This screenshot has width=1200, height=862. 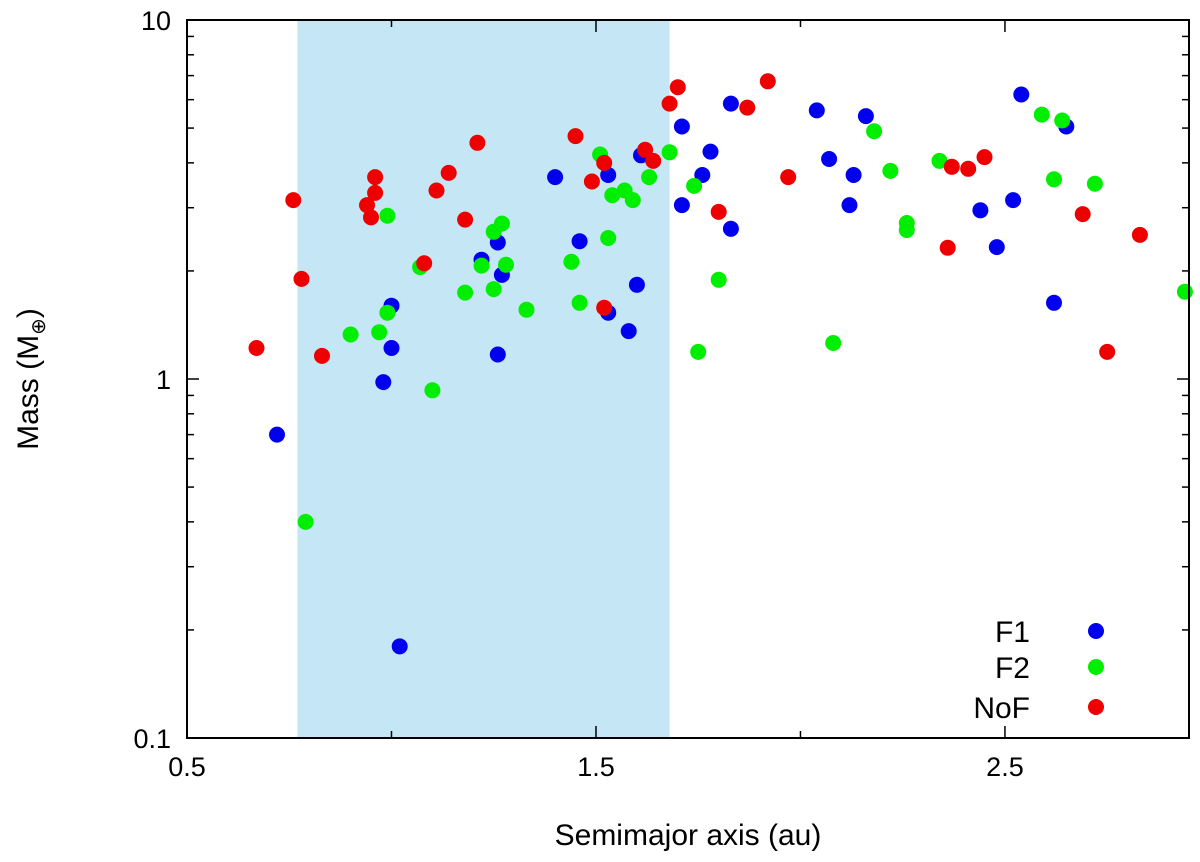 What do you see at coordinates (1001, 708) in the screenshot?
I see `legend-label-nof: NoF` at bounding box center [1001, 708].